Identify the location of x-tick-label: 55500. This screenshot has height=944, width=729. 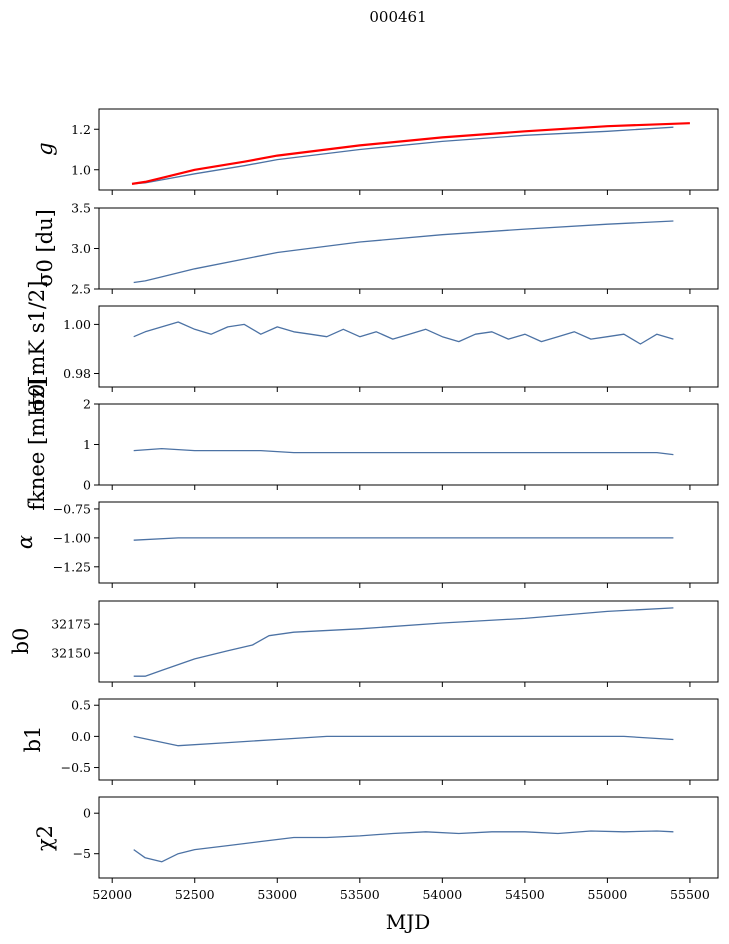
(690, 894).